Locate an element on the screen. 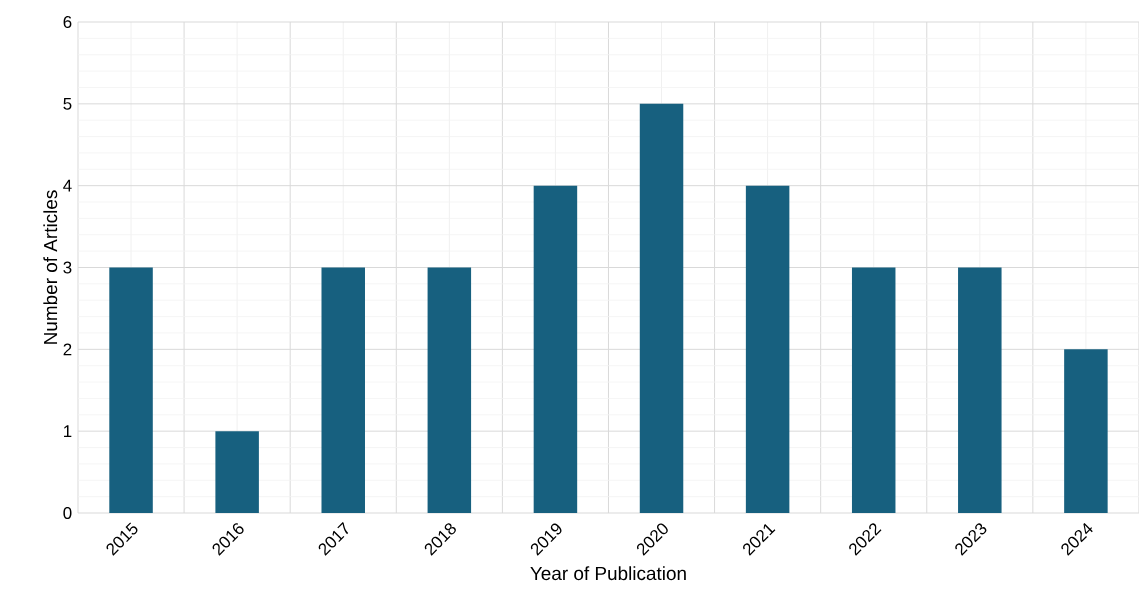  y-tick-label: 4 is located at coordinates (67, 185).